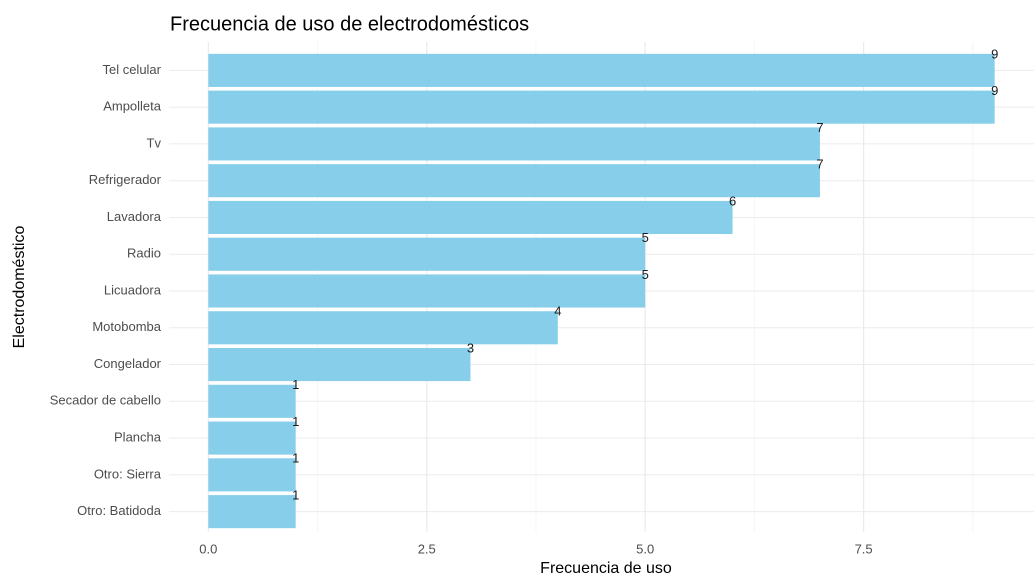 The width and height of the screenshot is (1034, 578). I want to click on y-tick-label: Ampolleta, so click(132, 106).